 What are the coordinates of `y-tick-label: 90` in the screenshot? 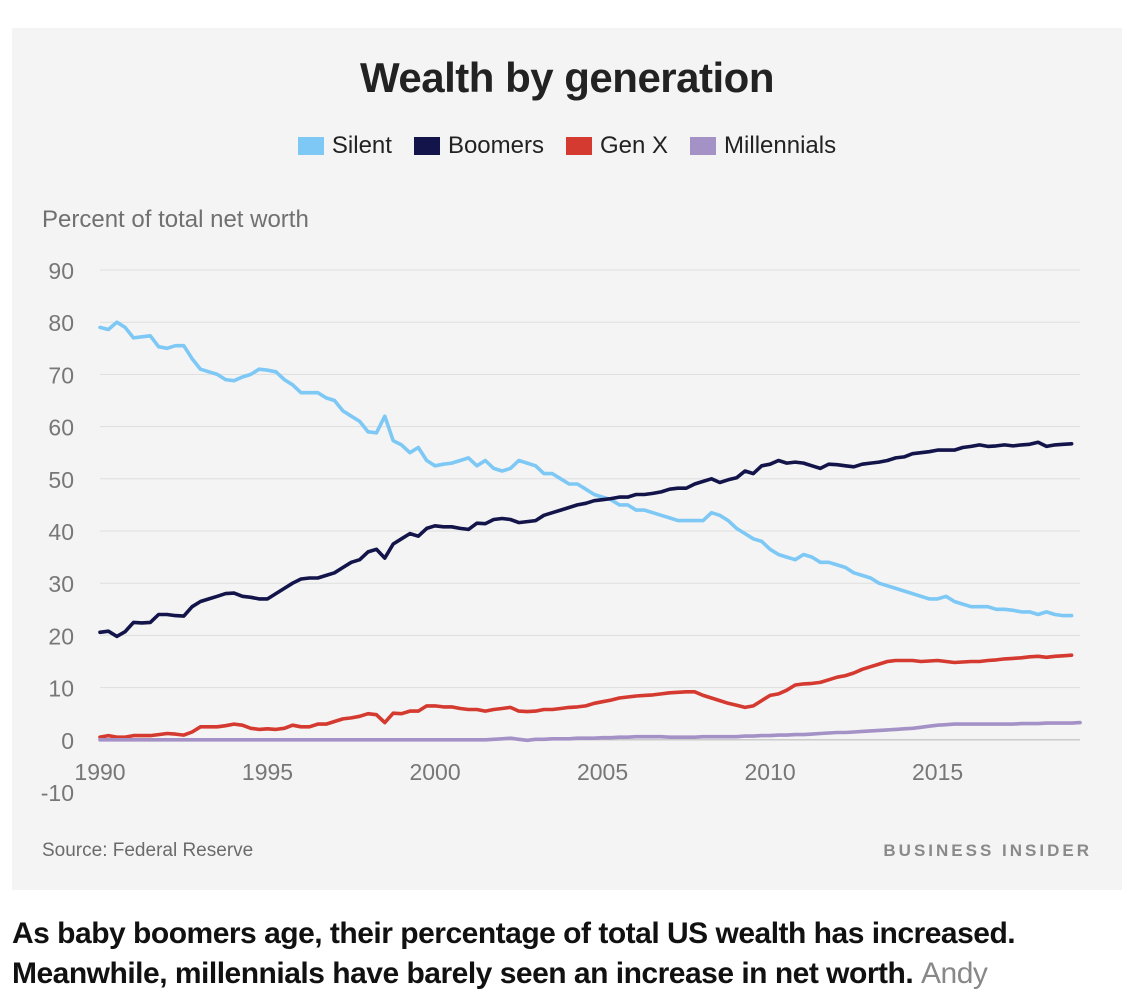 It's located at (61, 271).